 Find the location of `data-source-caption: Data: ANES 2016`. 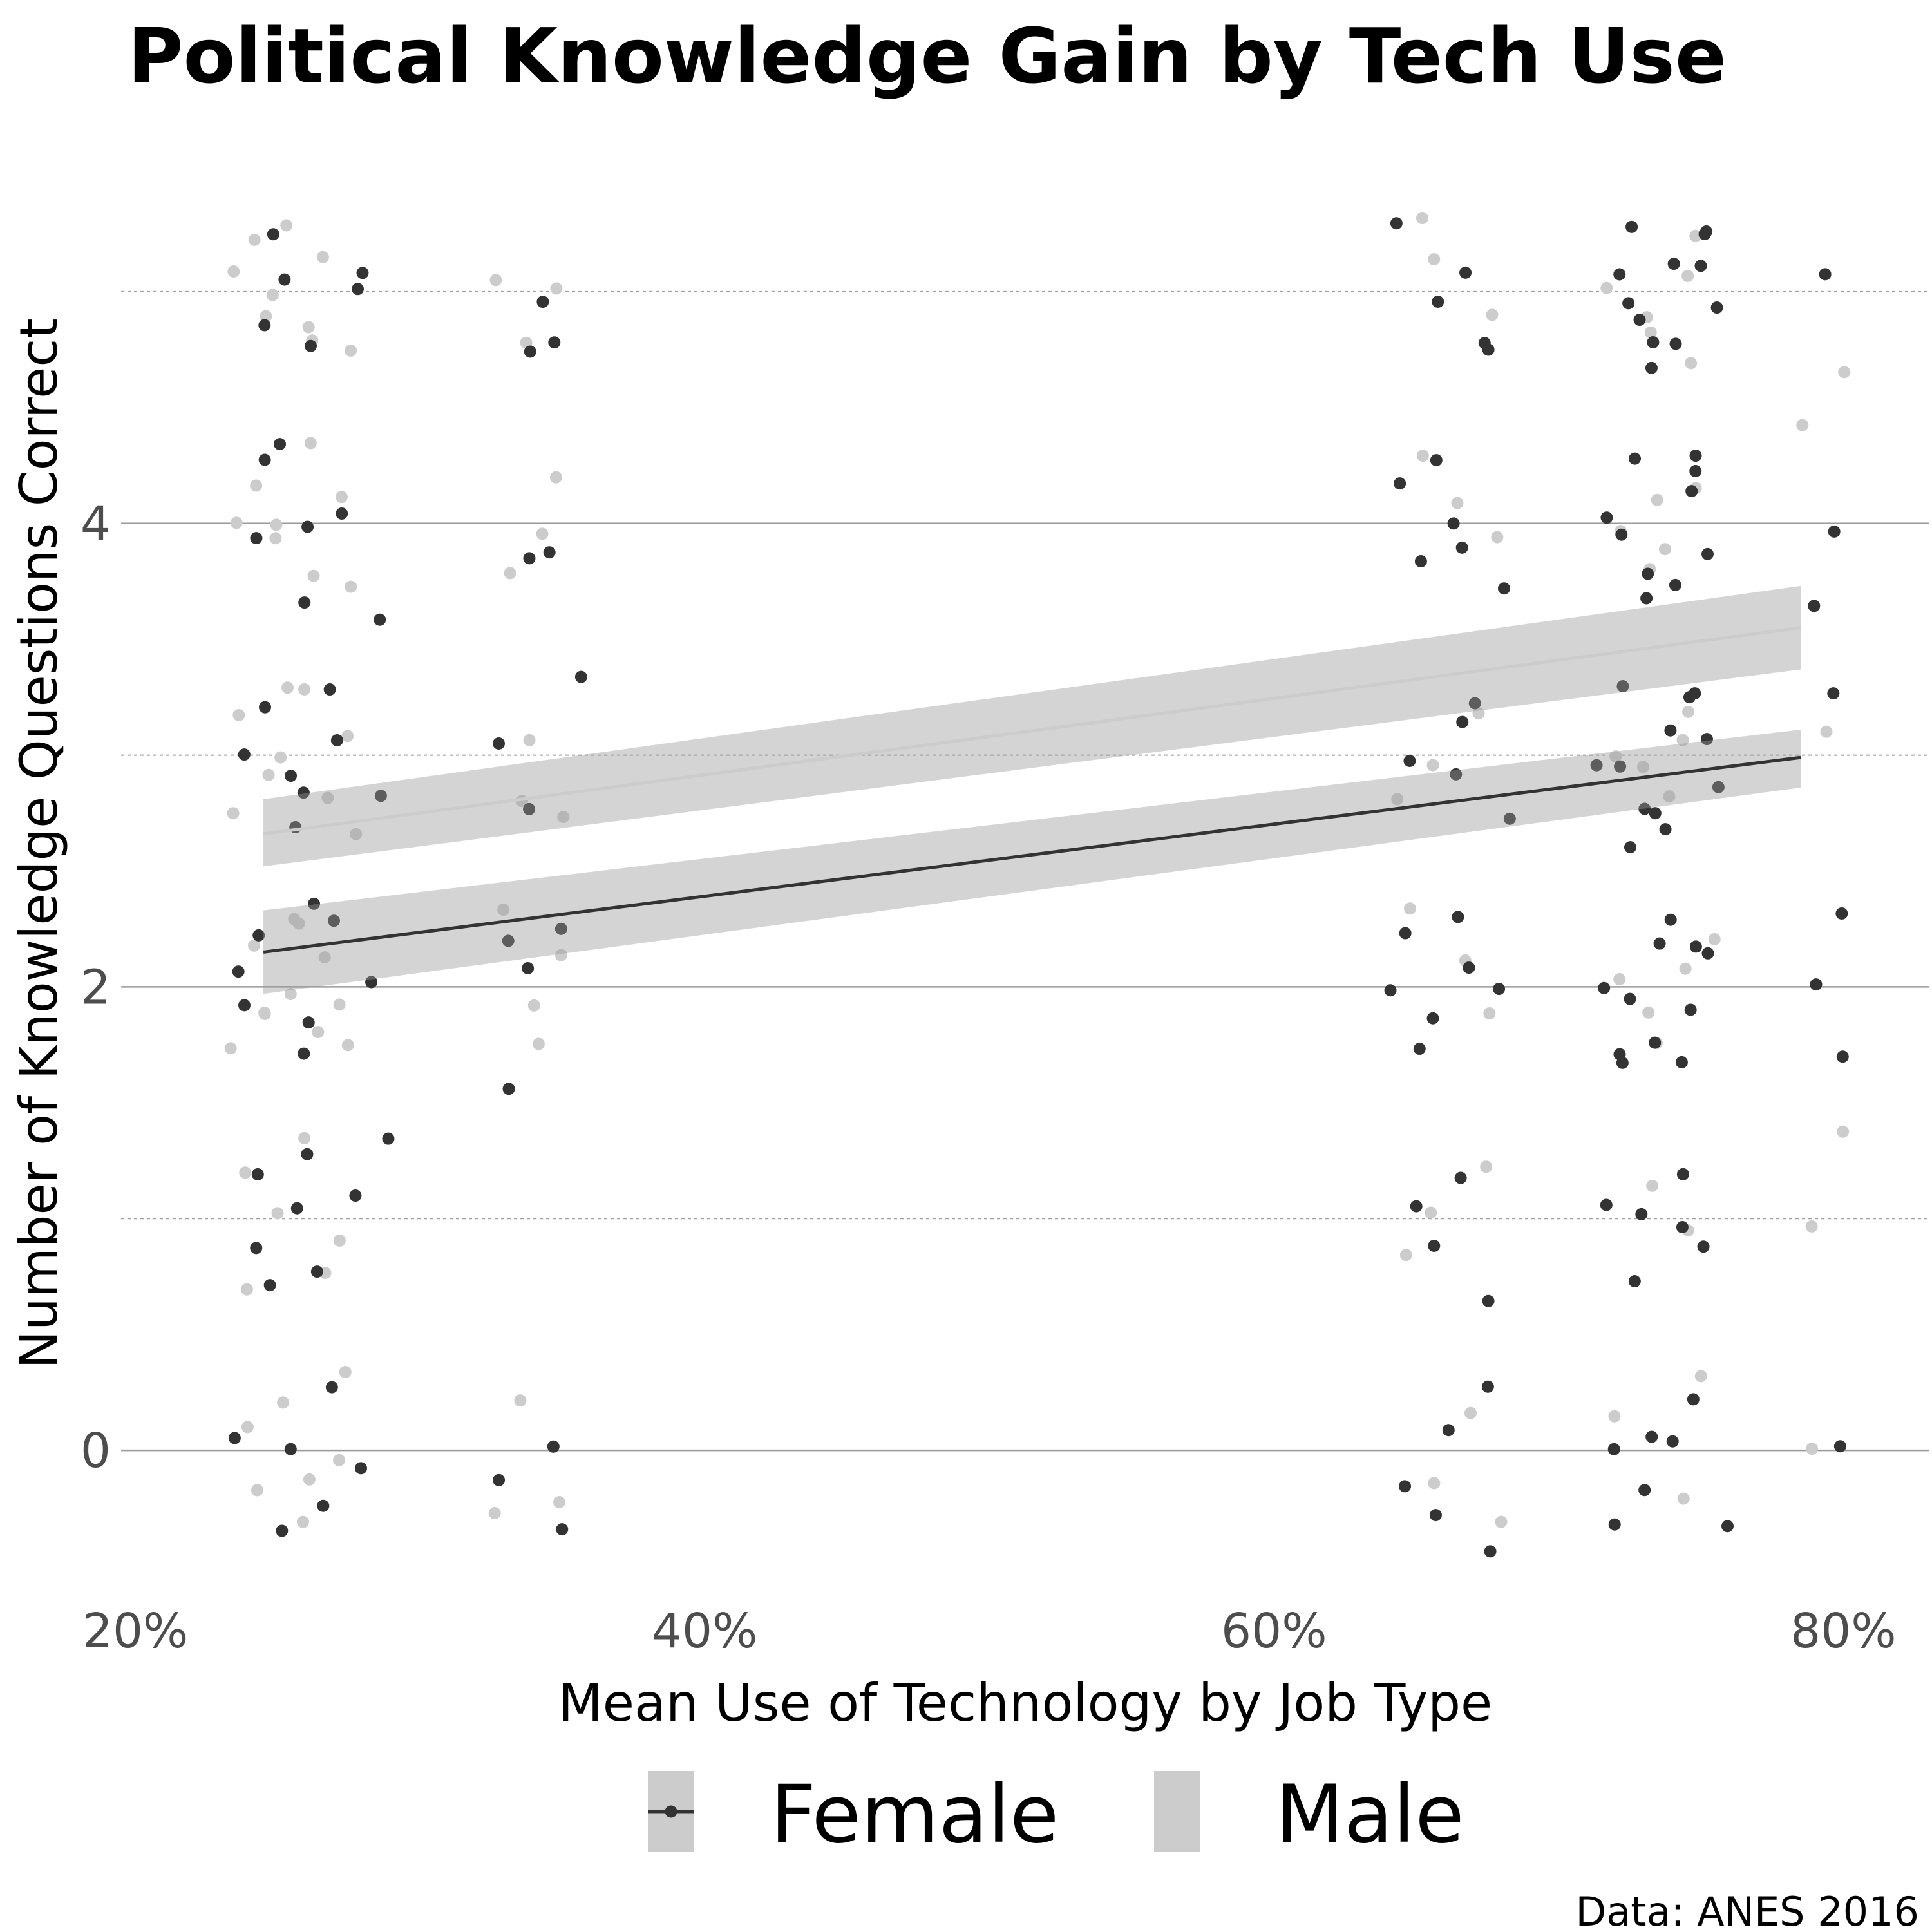

data-source-caption: Data: ANES 2016 is located at coordinates (1748, 1910).